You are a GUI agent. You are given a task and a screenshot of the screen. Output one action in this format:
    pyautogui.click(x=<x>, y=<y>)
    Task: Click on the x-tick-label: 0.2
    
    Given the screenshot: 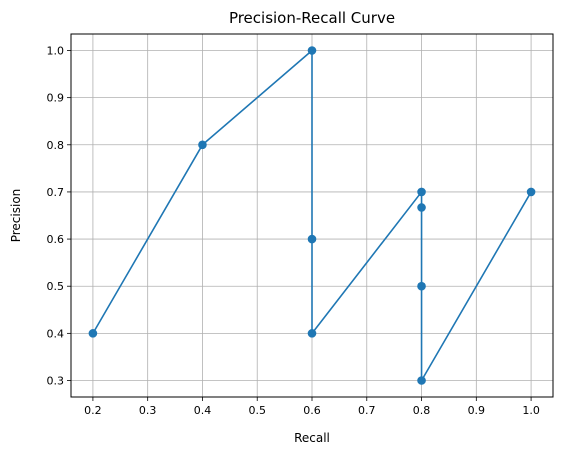 What is the action you would take?
    pyautogui.click(x=93, y=410)
    